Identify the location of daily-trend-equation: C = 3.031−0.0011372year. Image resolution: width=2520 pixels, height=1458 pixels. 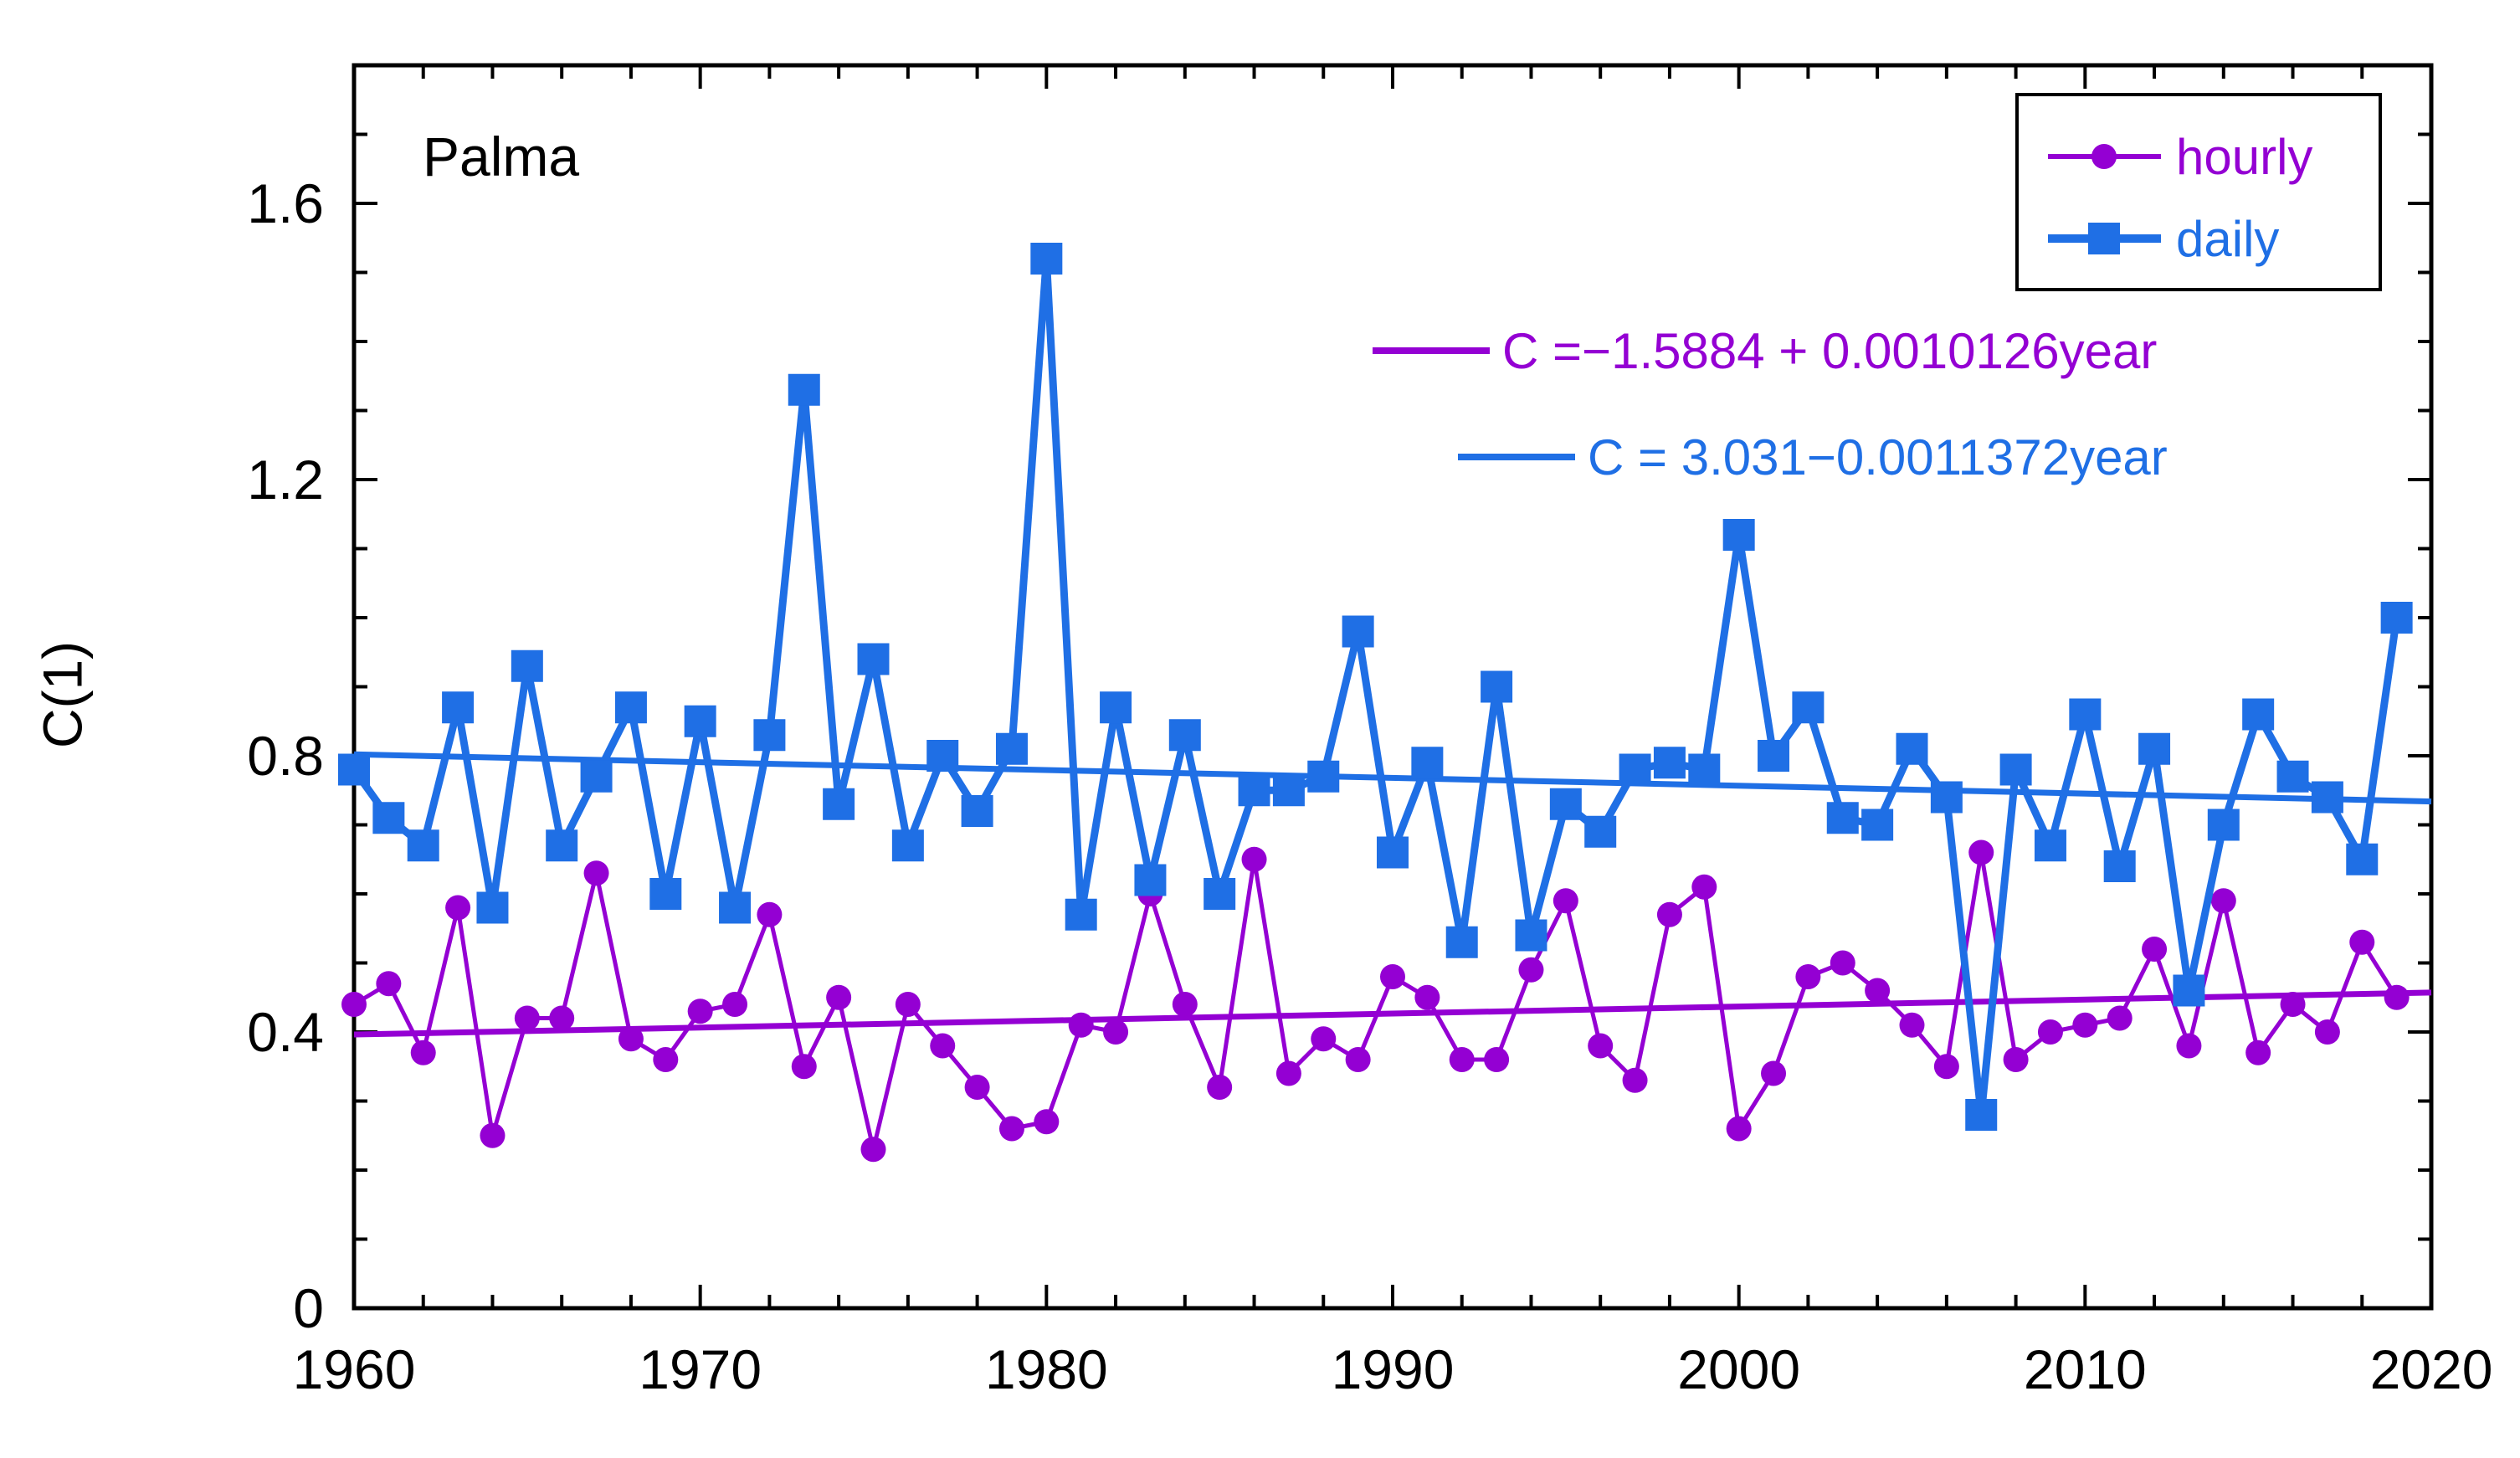
(1878, 457).